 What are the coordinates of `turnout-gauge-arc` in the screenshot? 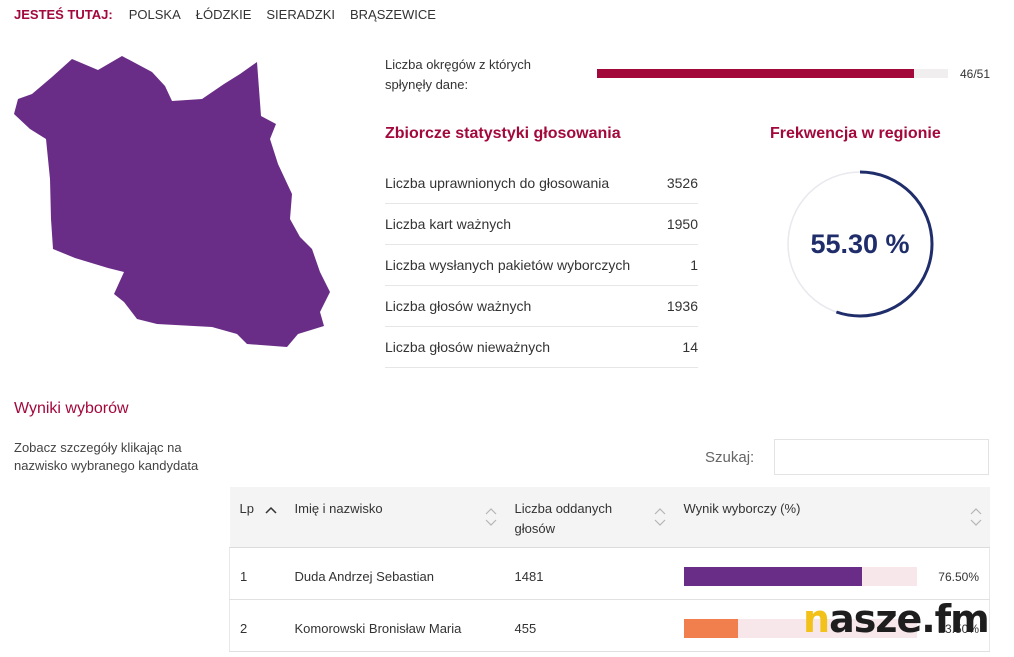 It's located at (860, 244).